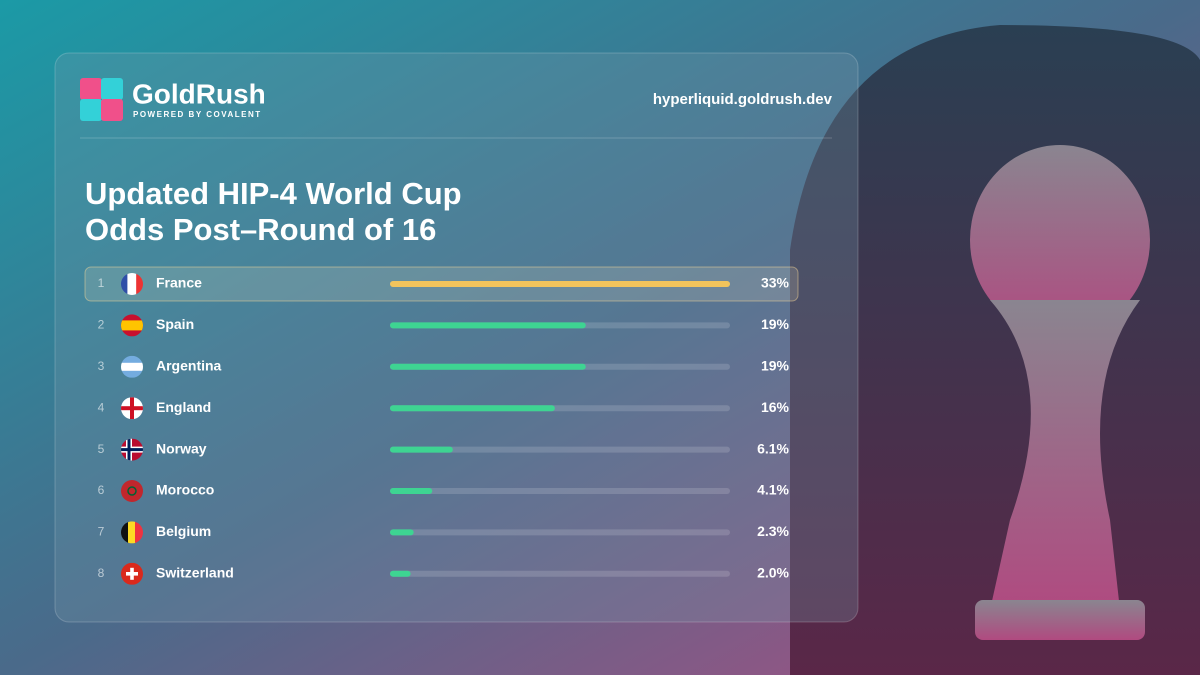 This screenshot has height=675, width=1200. I want to click on country-label: Switzerland, so click(195, 573).